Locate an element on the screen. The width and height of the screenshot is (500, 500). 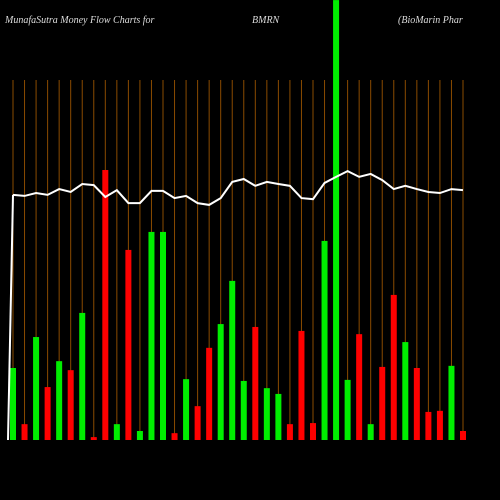
company: (BioMarin Phar is located at coordinates (430, 20).